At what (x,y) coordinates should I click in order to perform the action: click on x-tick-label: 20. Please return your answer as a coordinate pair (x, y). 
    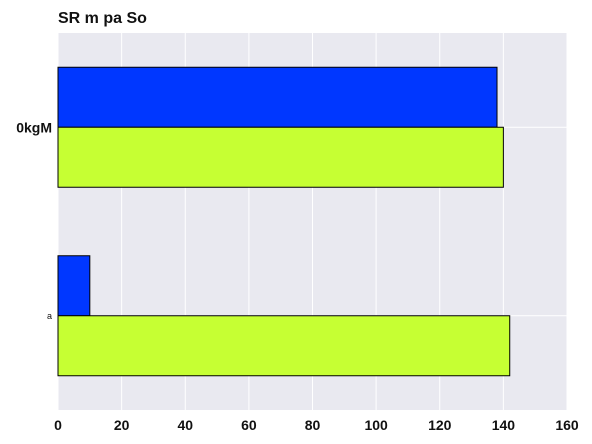
    Looking at the image, I should click on (122, 425).